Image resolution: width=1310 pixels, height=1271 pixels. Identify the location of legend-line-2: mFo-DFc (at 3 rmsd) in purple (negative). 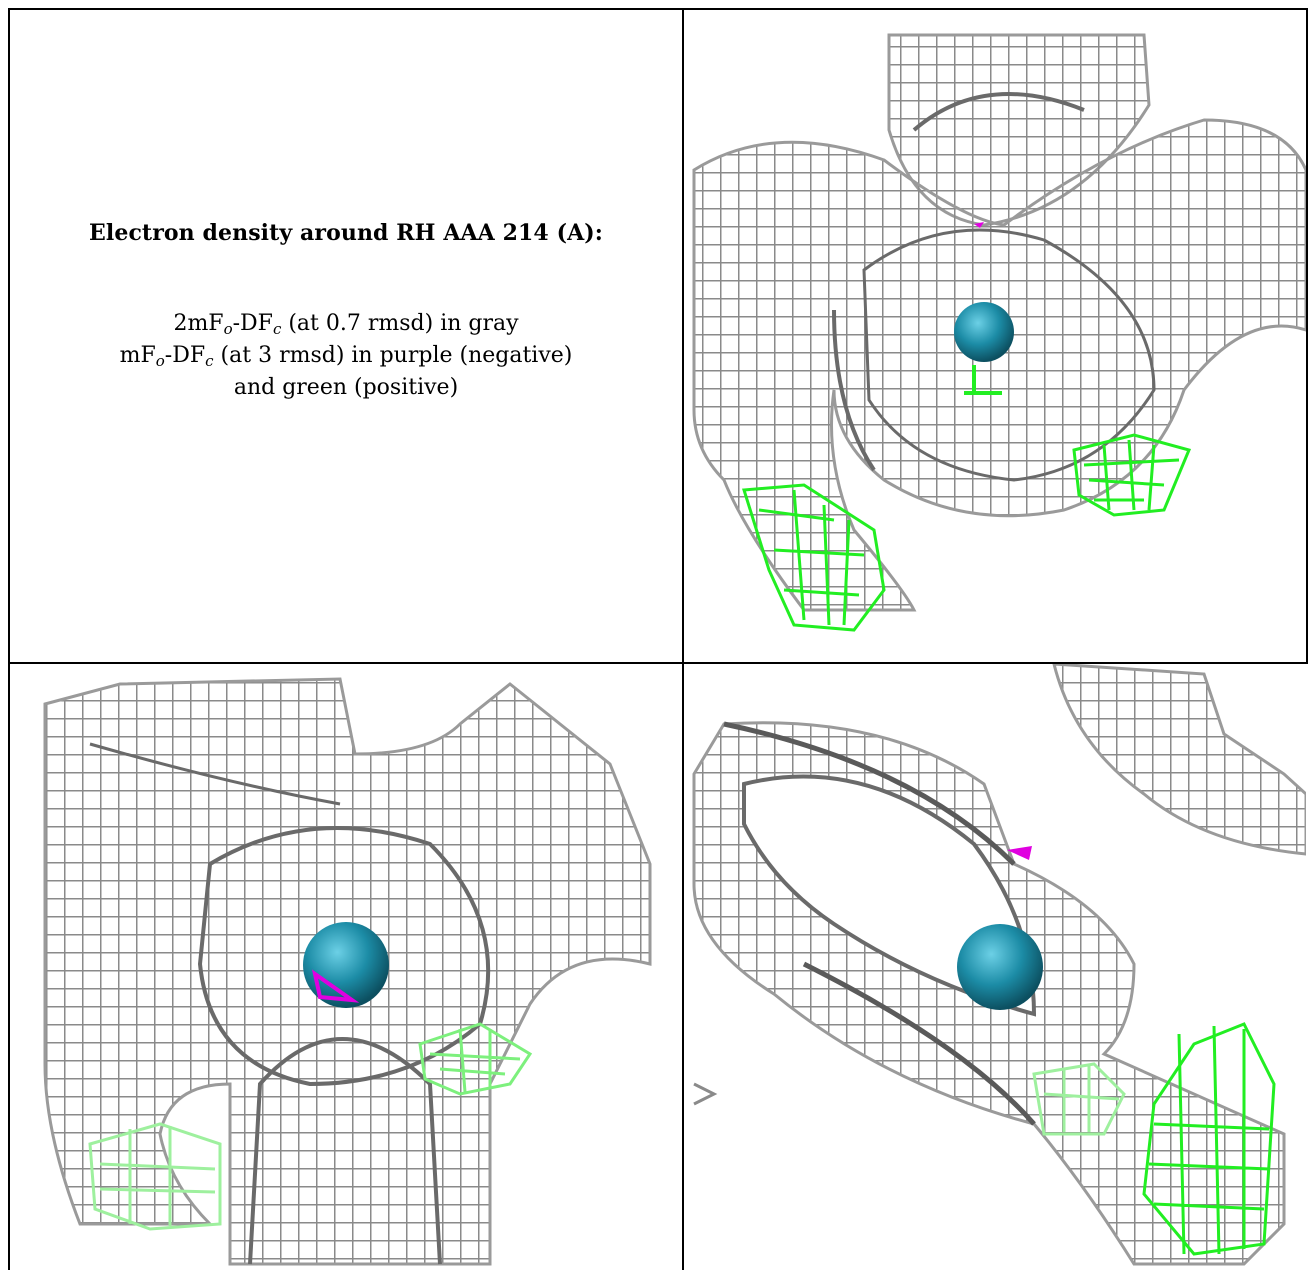
(346, 356).